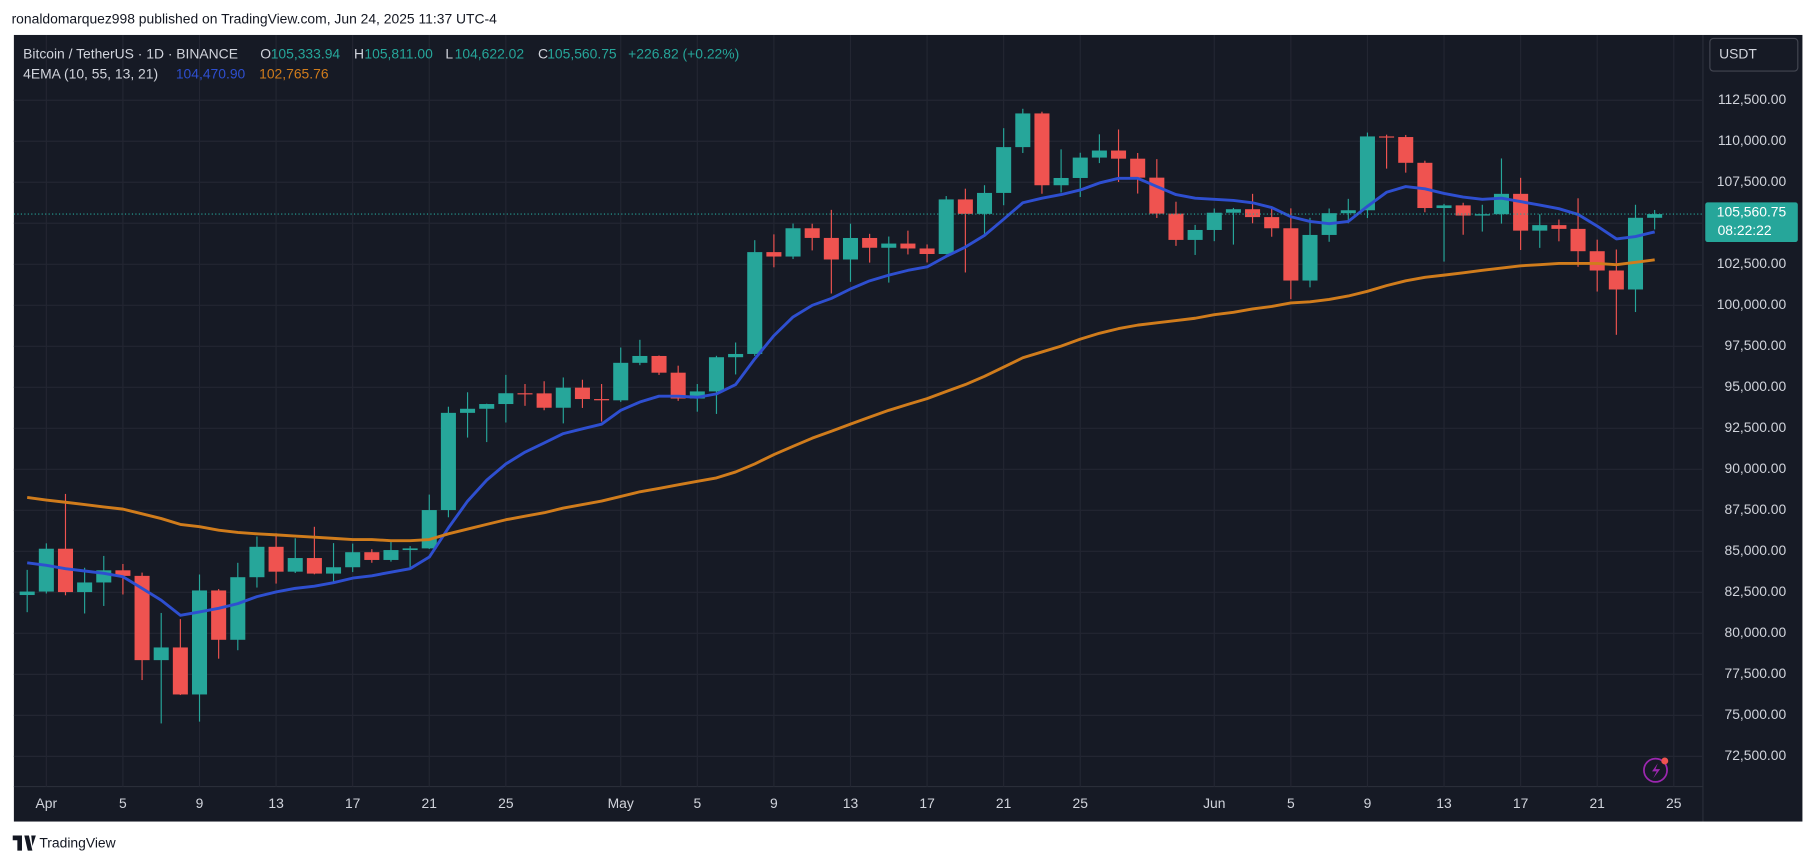  I want to click on y-tick-label: 110,000.00, so click(1752, 140).